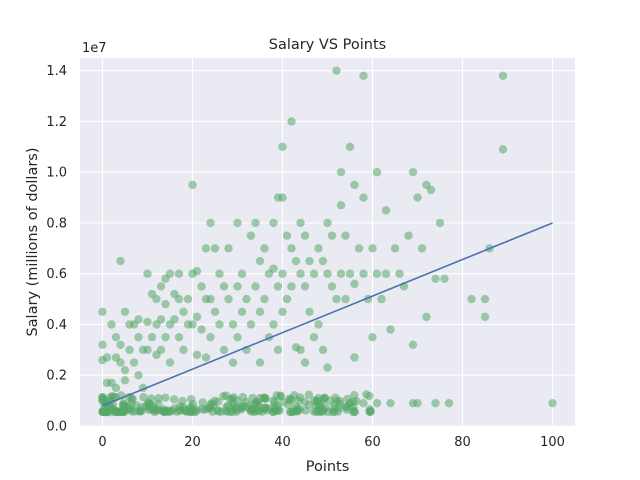 The width and height of the screenshot is (640, 480). I want to click on y-tick-label: 1.0, so click(56, 173).